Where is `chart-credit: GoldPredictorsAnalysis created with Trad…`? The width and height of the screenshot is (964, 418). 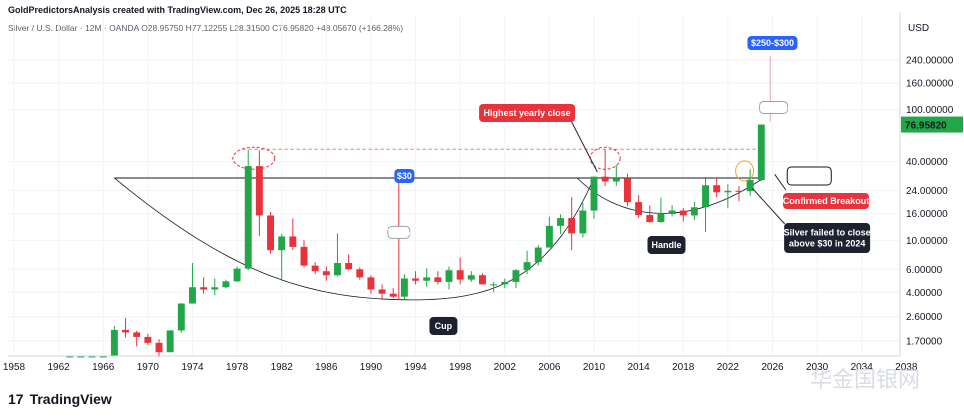
chart-credit: GoldPredictorsAnalysis created with Trad… is located at coordinates (177, 10).